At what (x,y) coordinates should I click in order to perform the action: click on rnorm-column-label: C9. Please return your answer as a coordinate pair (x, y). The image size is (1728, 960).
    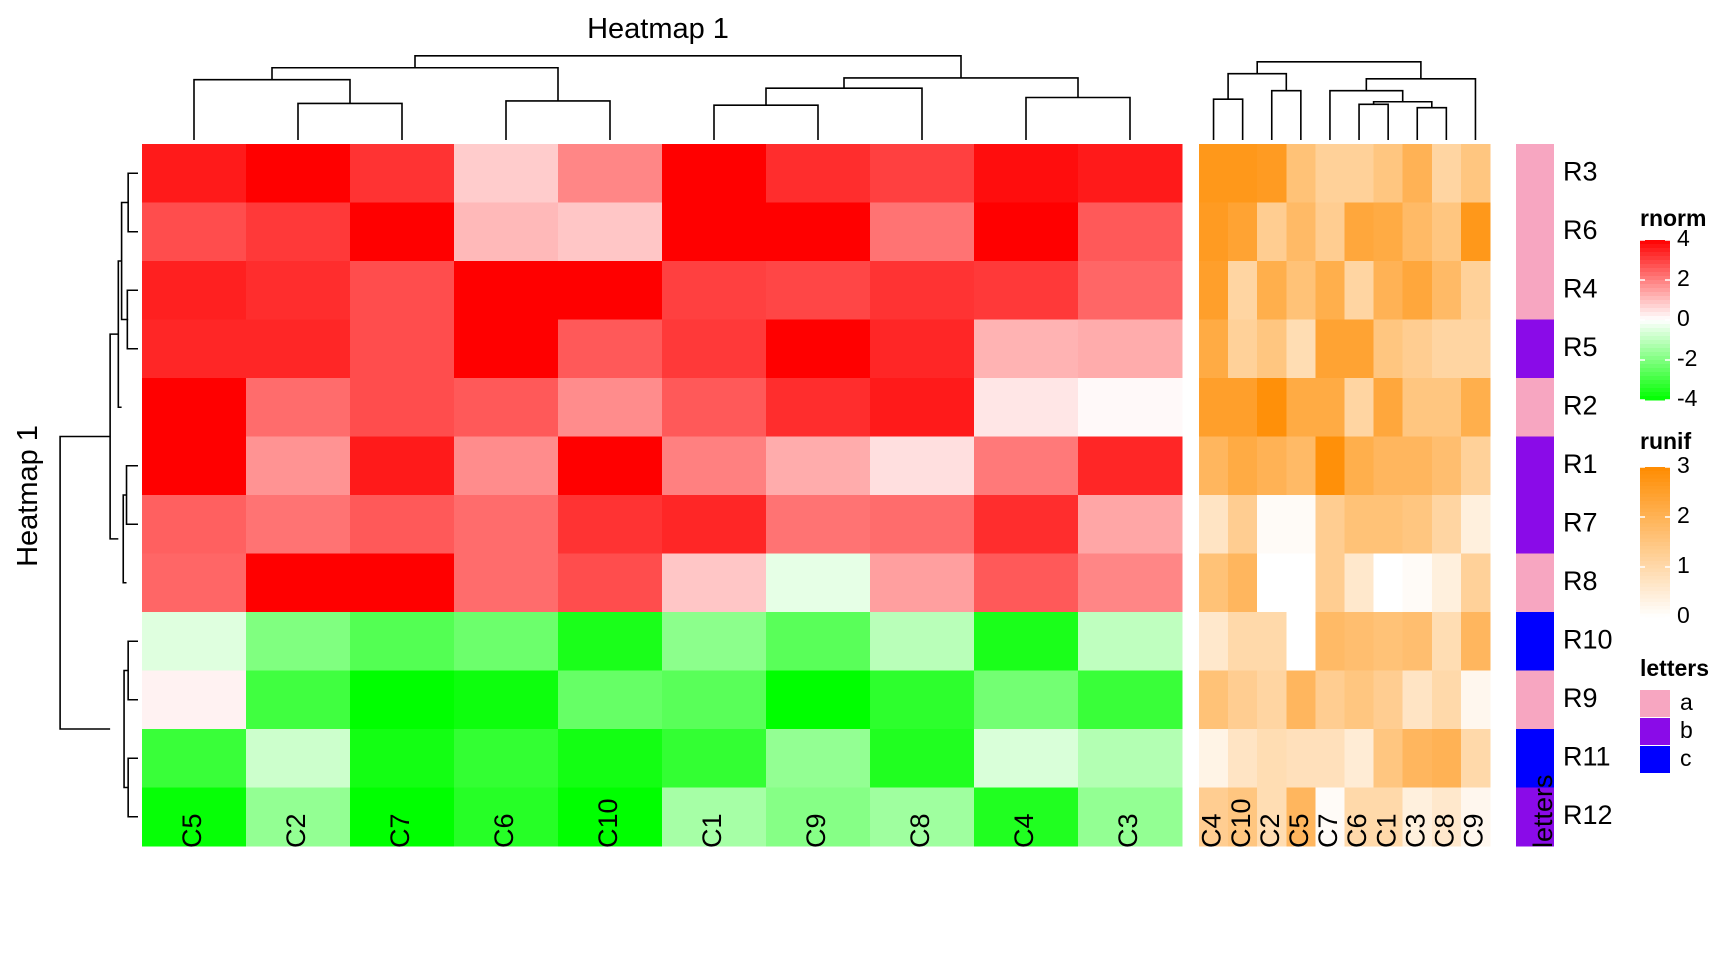
    Looking at the image, I should click on (816, 830).